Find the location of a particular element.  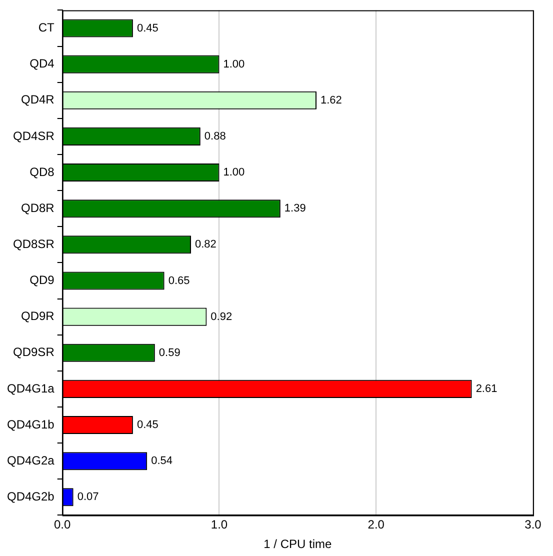

data-label: 0.54 is located at coordinates (161, 461).